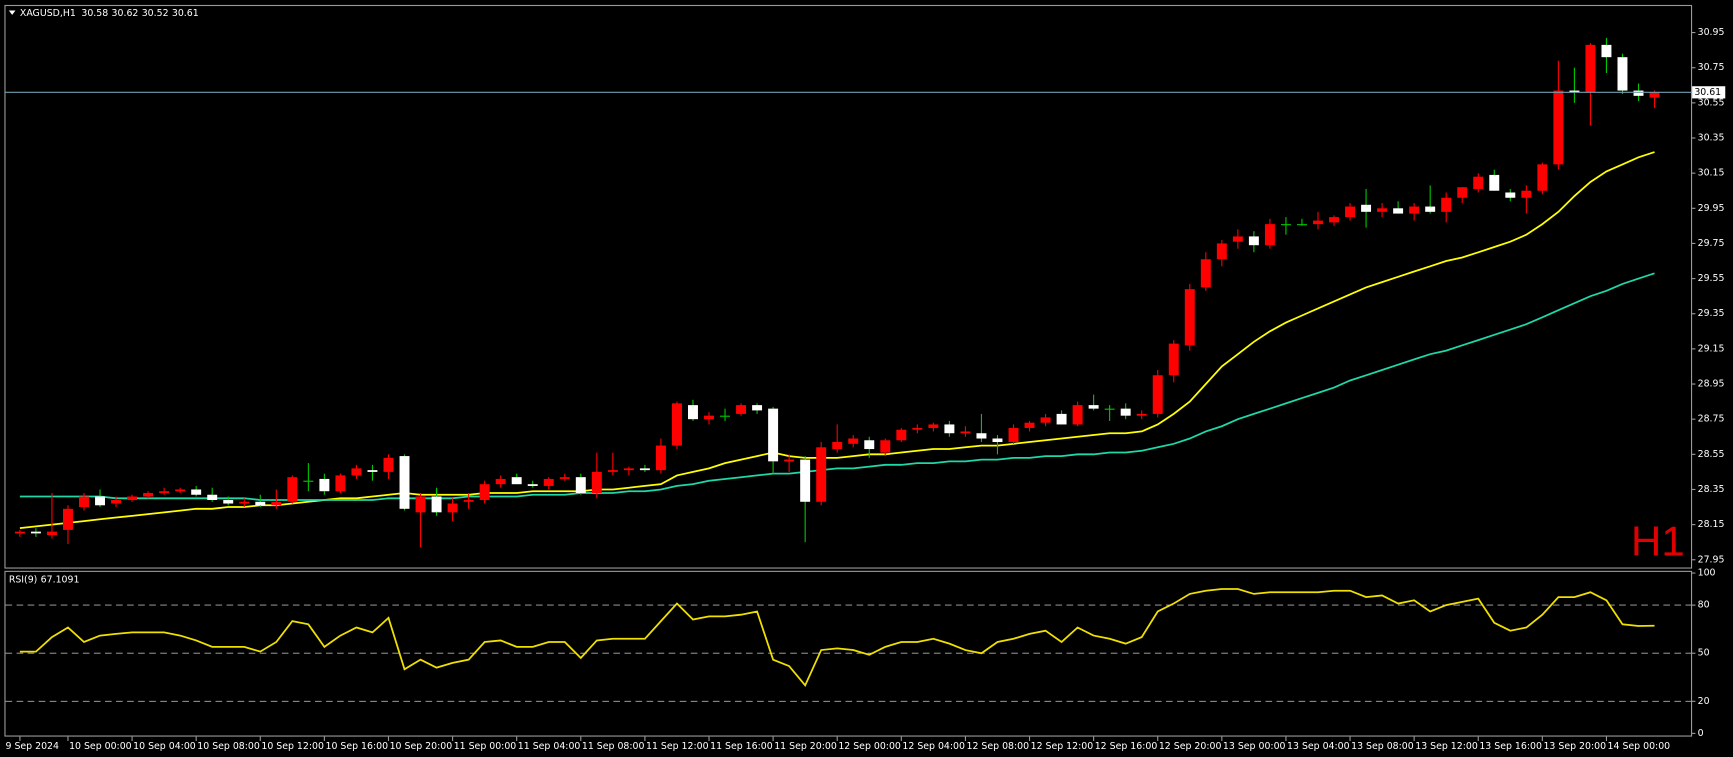 Image resolution: width=1733 pixels, height=757 pixels. What do you see at coordinates (1318, 746) in the screenshot?
I see `x-tick-label: 13 Sep 04:00` at bounding box center [1318, 746].